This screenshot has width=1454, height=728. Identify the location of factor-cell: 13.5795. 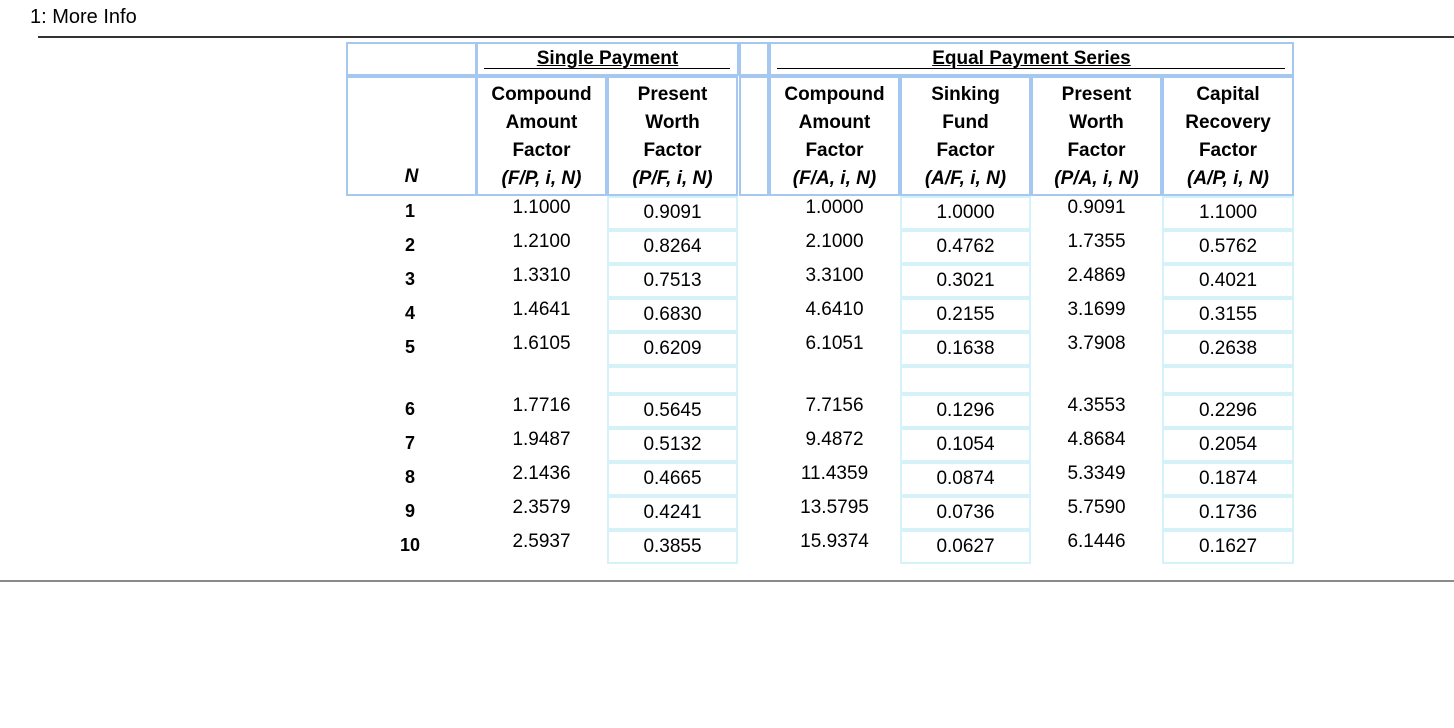
(834, 507).